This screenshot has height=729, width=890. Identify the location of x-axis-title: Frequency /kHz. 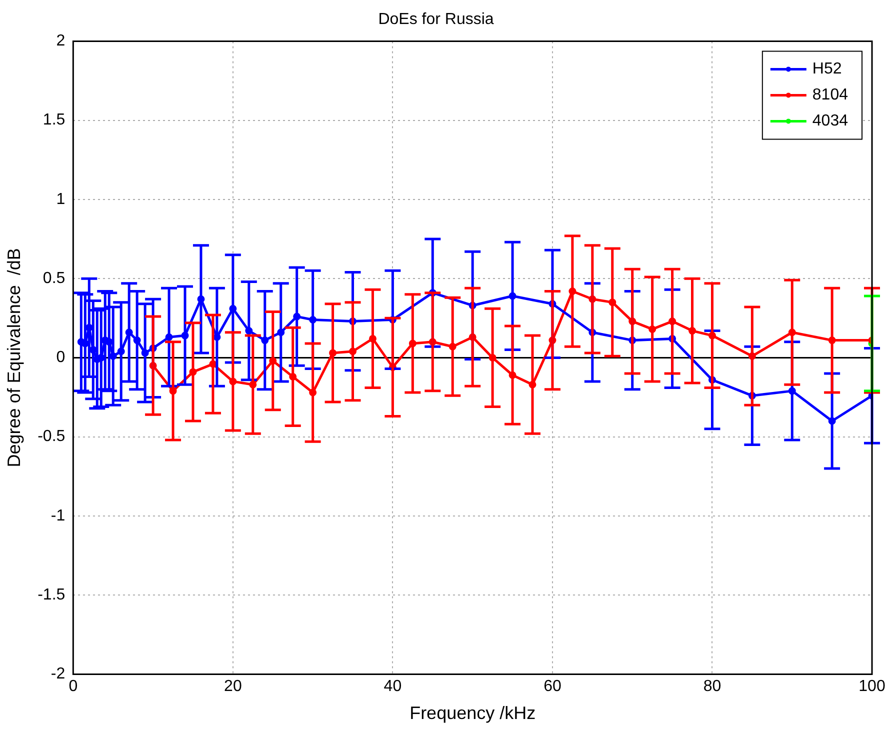
(473, 713).